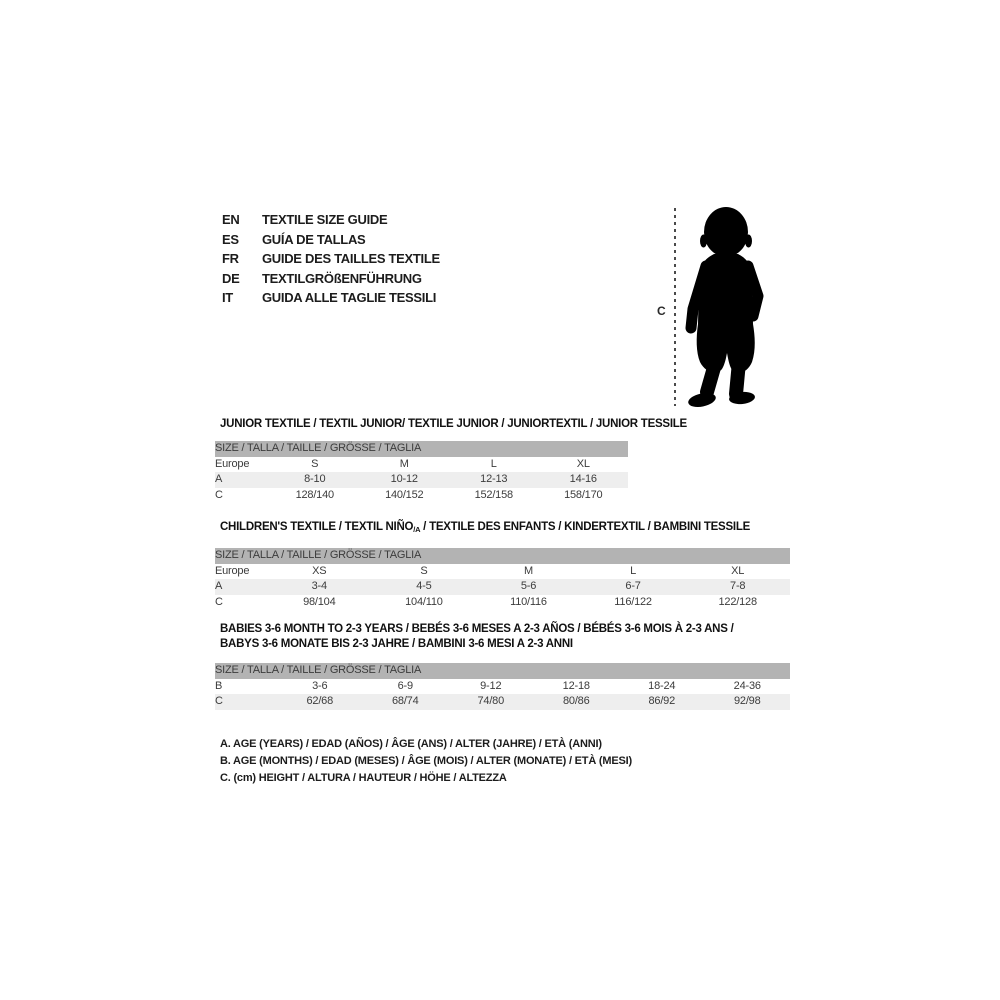  I want to click on cell-value: 68/74, so click(405, 701).